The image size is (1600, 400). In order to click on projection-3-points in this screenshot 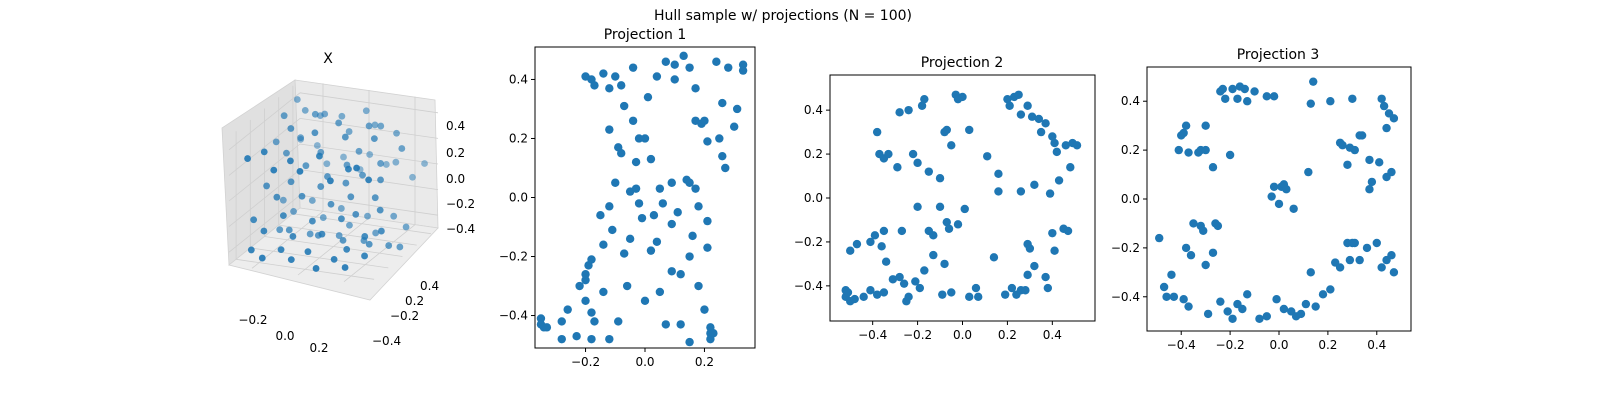, I will do `click(1277, 200)`.